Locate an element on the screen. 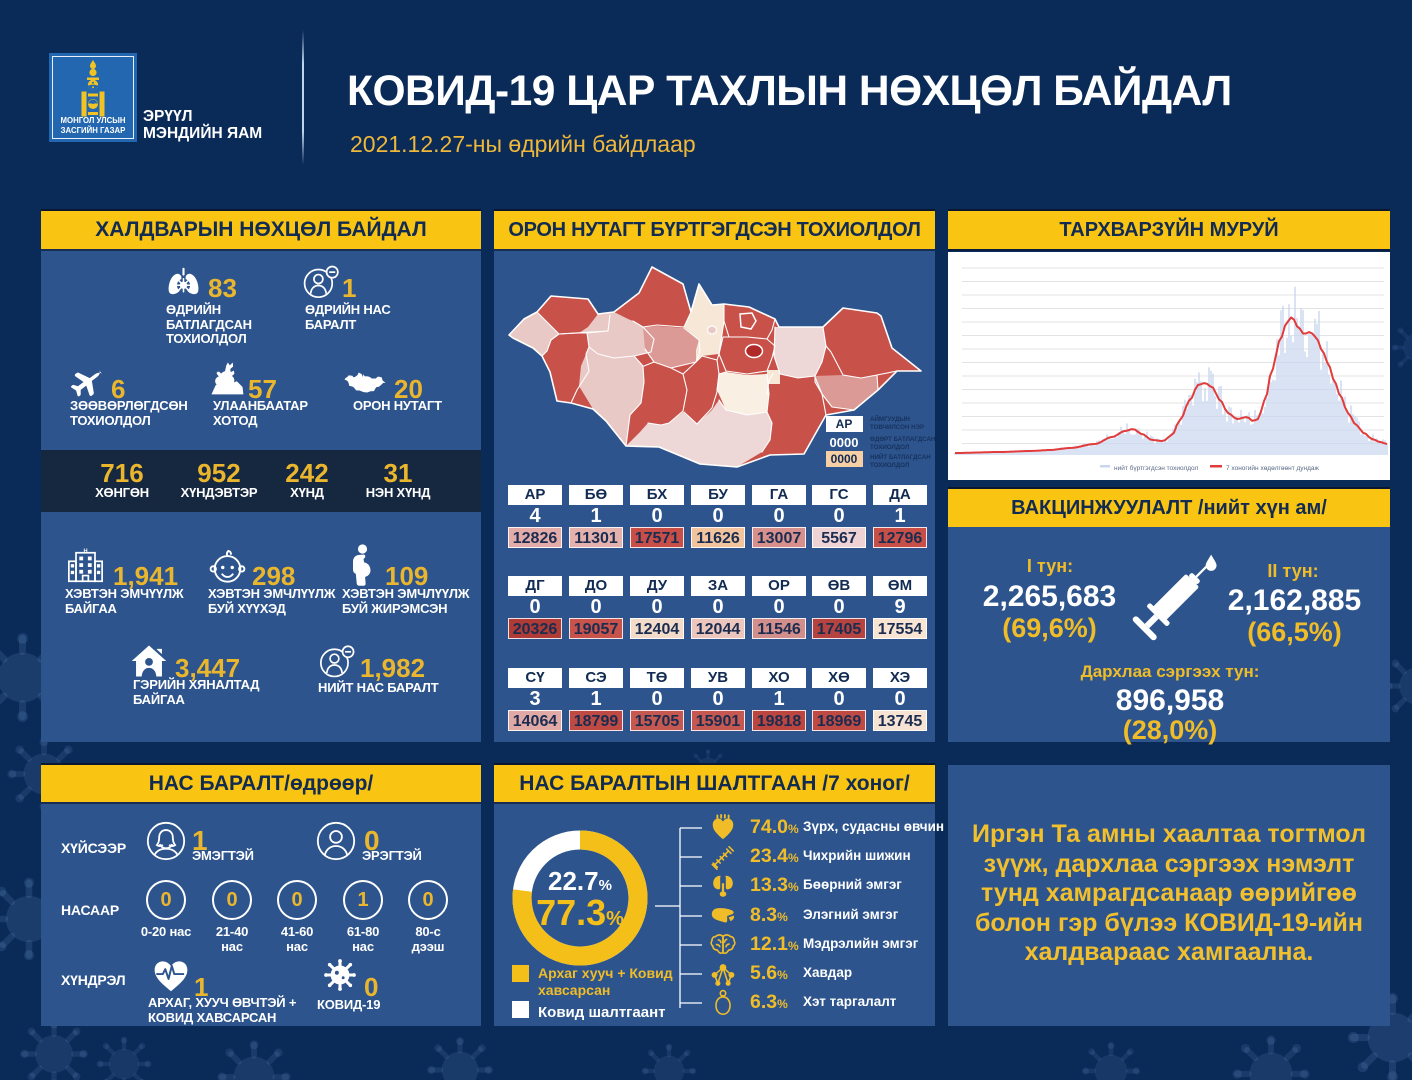  svg-text: нийт бүртгэгдсэн тохиолдол is located at coordinates (1156, 468).